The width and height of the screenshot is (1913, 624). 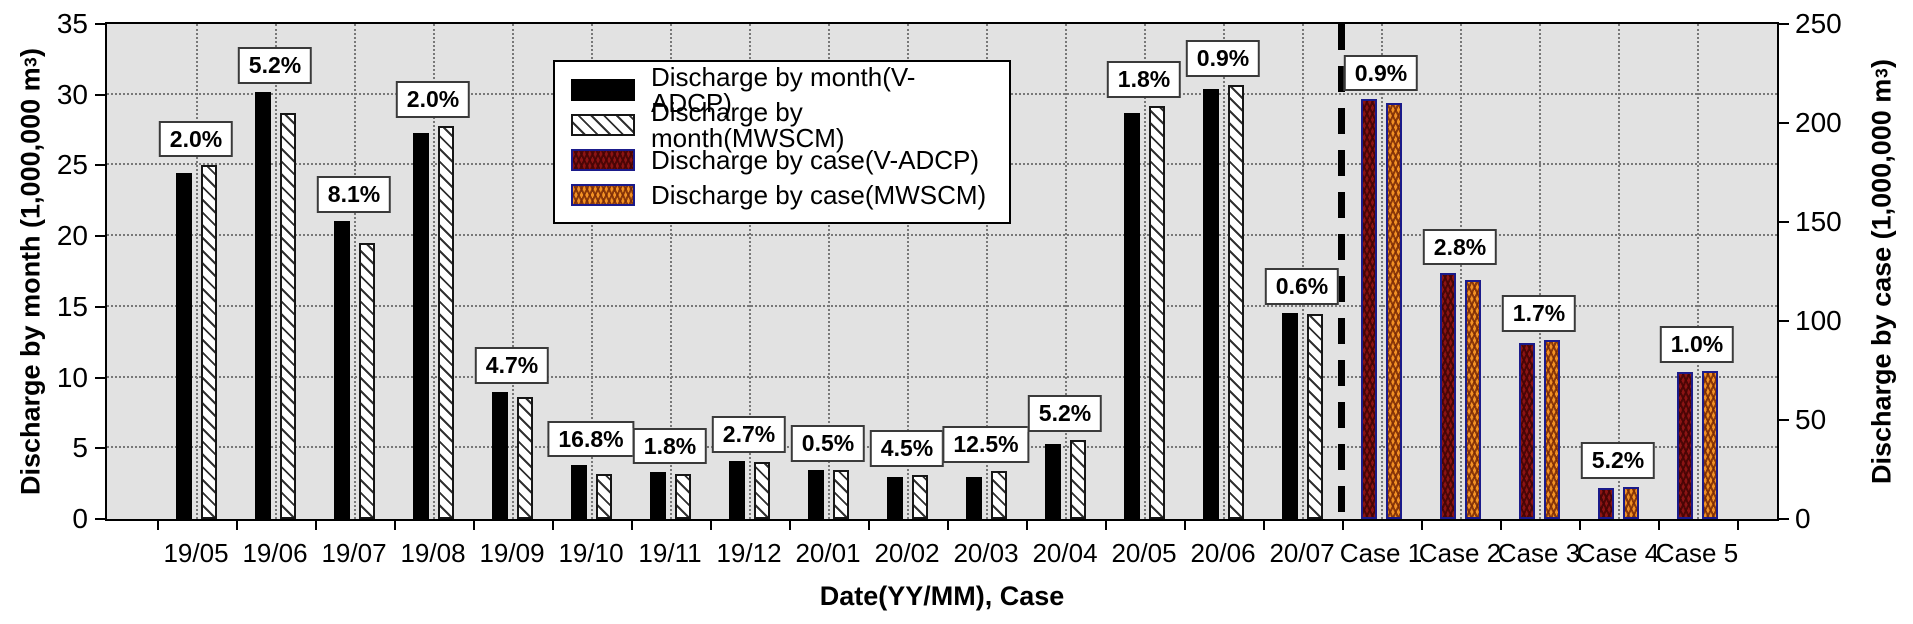 What do you see at coordinates (670, 446) in the screenshot?
I see `diff-label: 1.8%` at bounding box center [670, 446].